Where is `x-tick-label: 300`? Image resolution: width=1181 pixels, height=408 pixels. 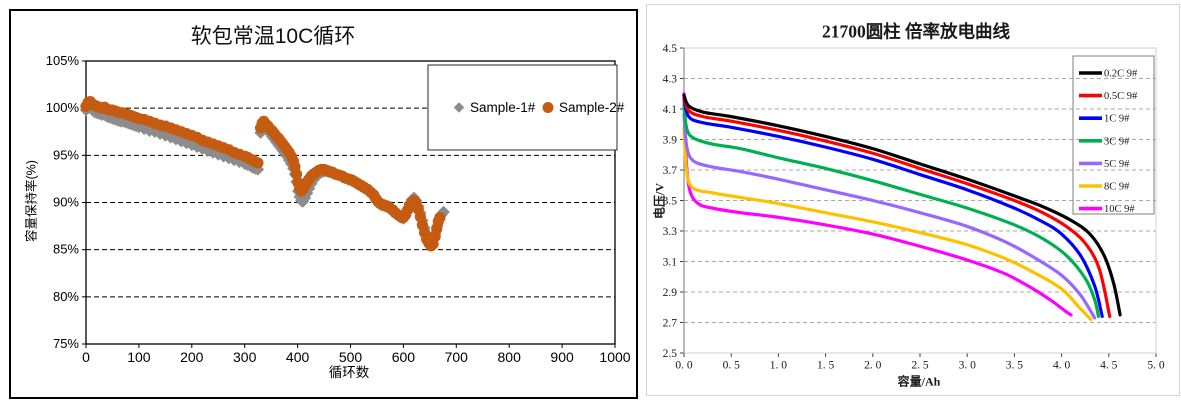
x-tick-label: 300 is located at coordinates (245, 357).